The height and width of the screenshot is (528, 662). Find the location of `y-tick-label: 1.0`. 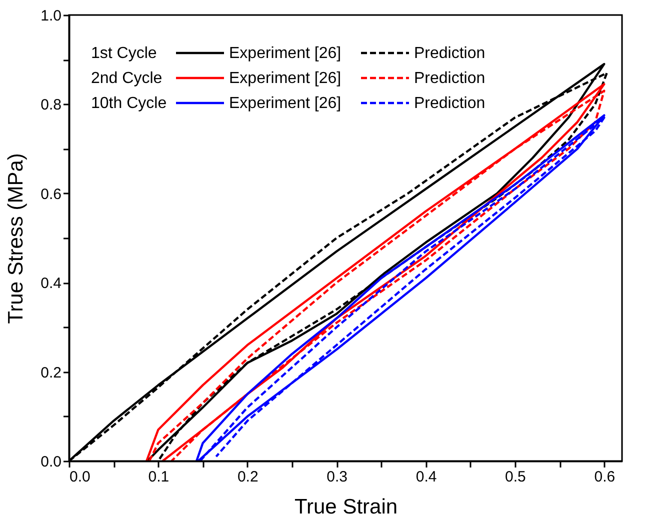

y-tick-label: 1.0 is located at coordinates (51, 16).